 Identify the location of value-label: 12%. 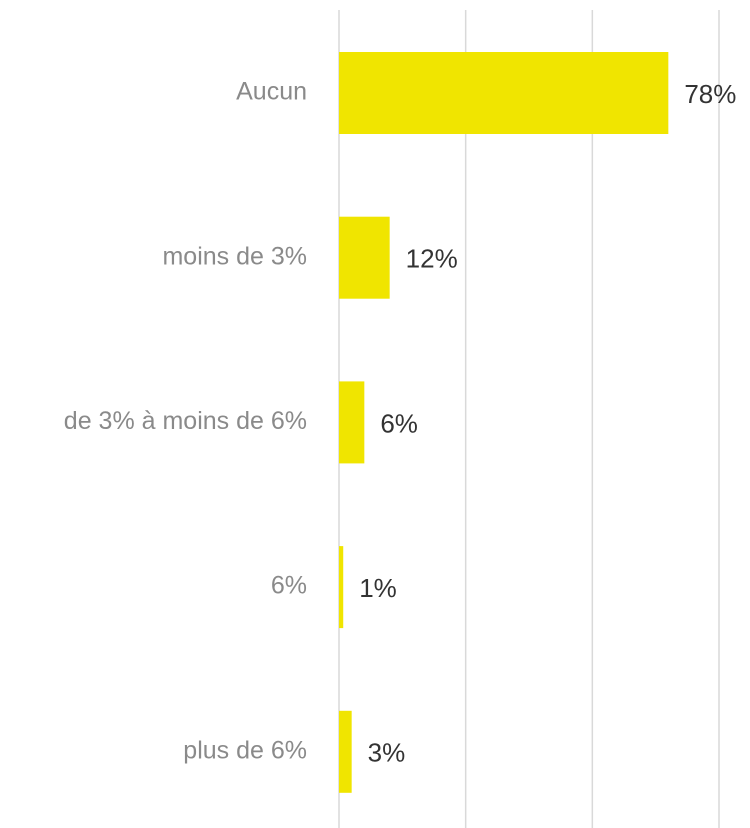
(432, 259).